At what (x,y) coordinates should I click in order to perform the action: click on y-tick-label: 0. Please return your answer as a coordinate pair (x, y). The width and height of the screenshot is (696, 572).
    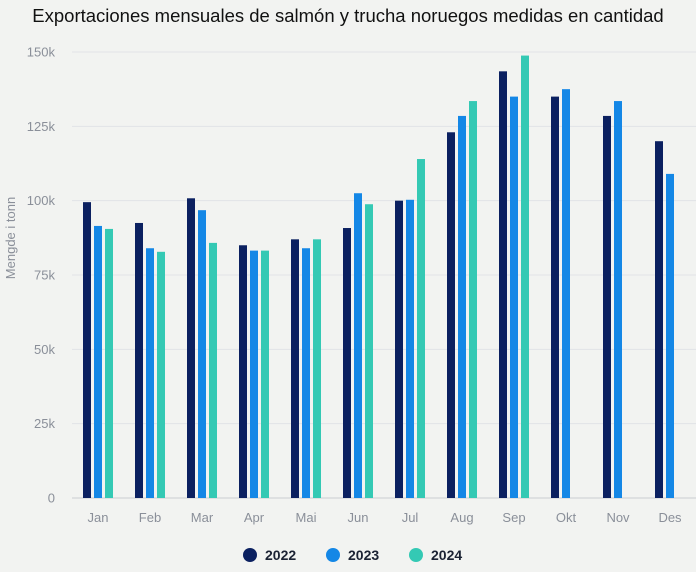
    Looking at the image, I should click on (51, 498).